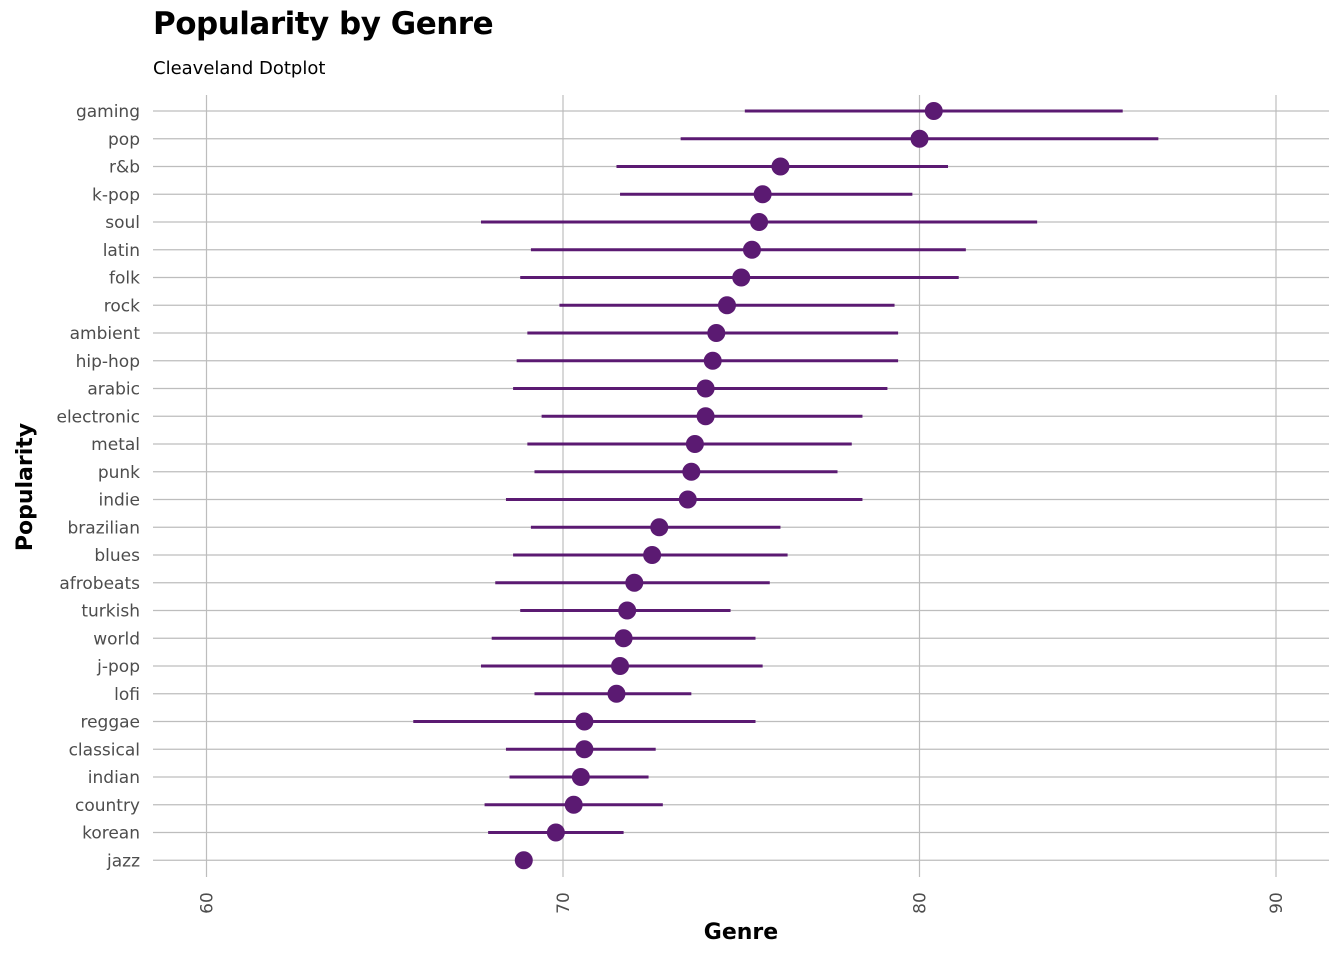 This screenshot has height=960, width=1344. What do you see at coordinates (116, 639) in the screenshot?
I see `y-tick-label: world` at bounding box center [116, 639].